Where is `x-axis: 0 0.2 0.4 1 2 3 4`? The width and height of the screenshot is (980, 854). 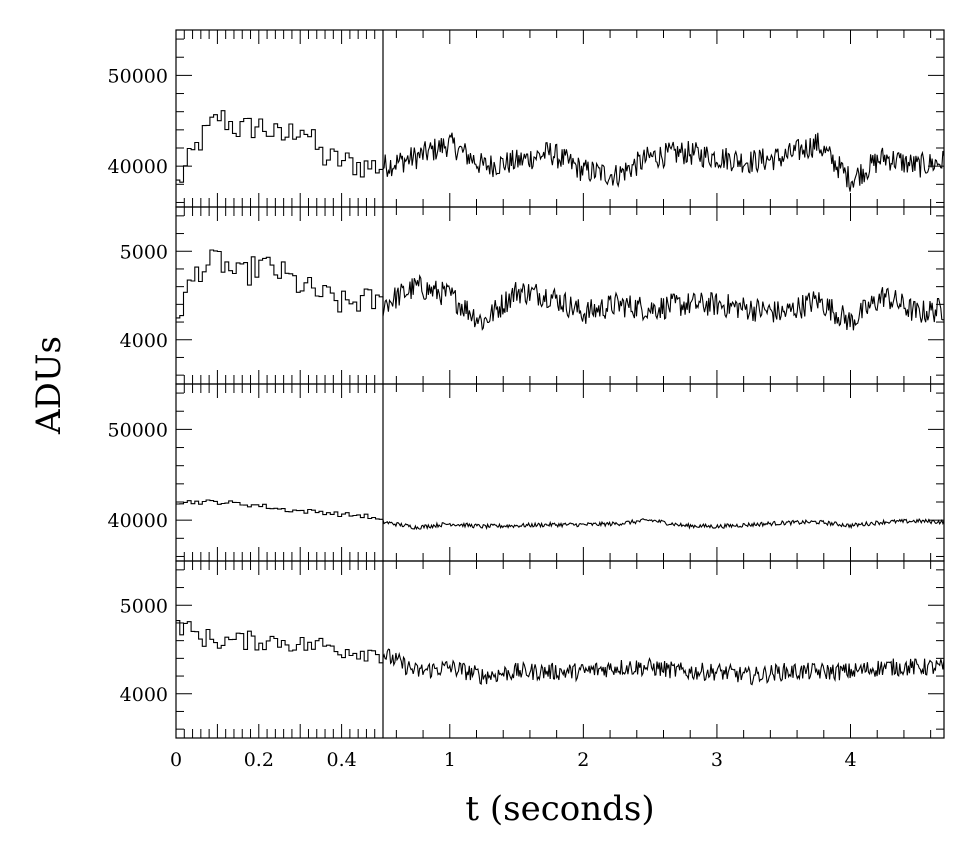
x-axis: 0 0.2 0.4 1 2 3 4 is located at coordinates (513, 760).